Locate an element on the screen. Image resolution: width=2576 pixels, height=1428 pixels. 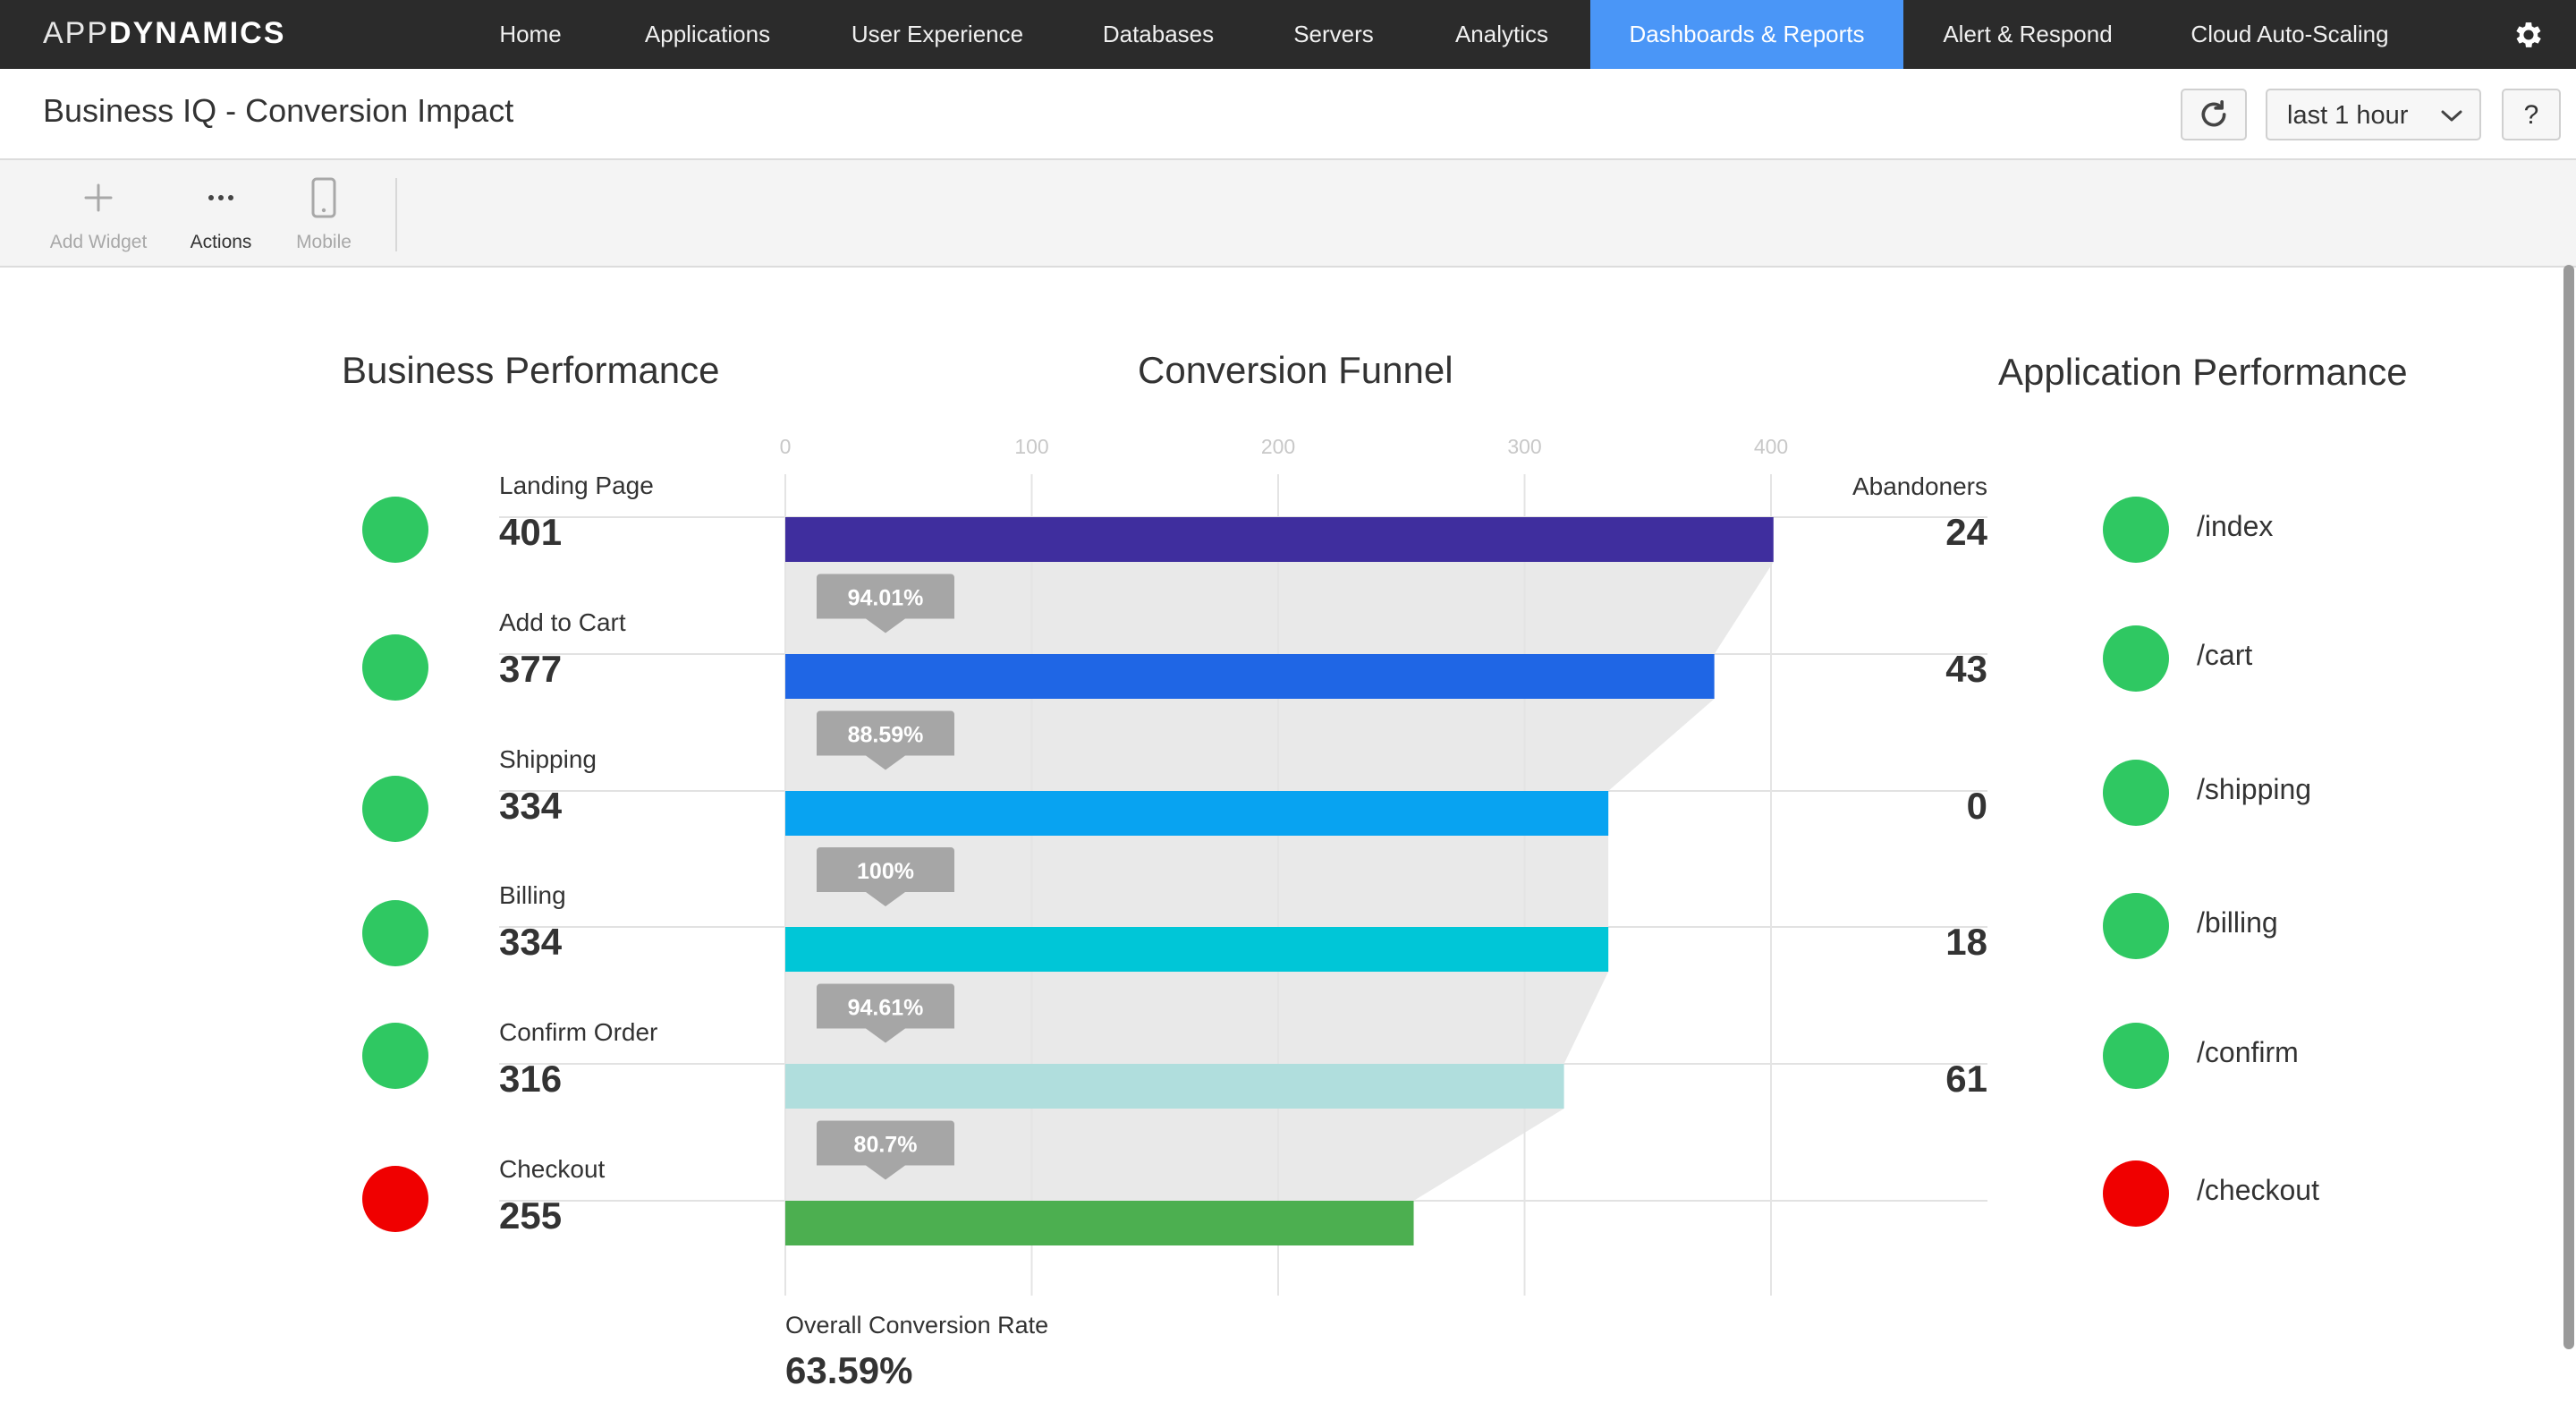
conversion-rate-label: 88.59% is located at coordinates (886, 735).